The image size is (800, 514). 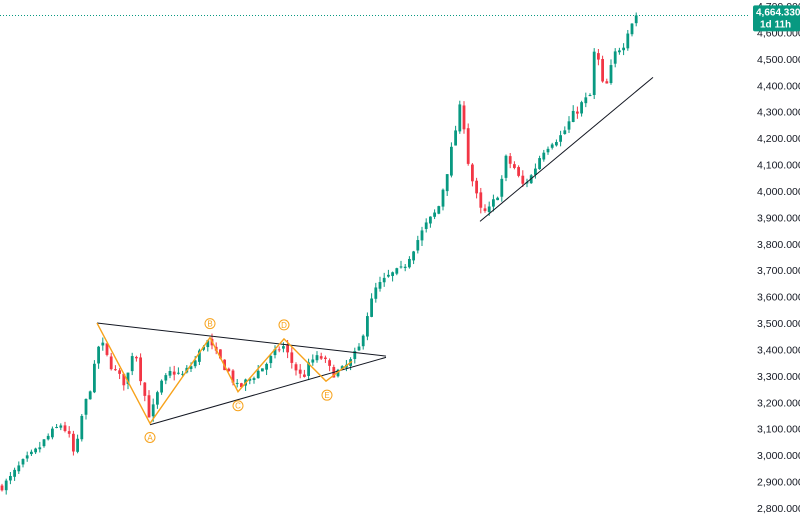 I want to click on price-tick-label: 3,400.000, so click(x=778, y=350).